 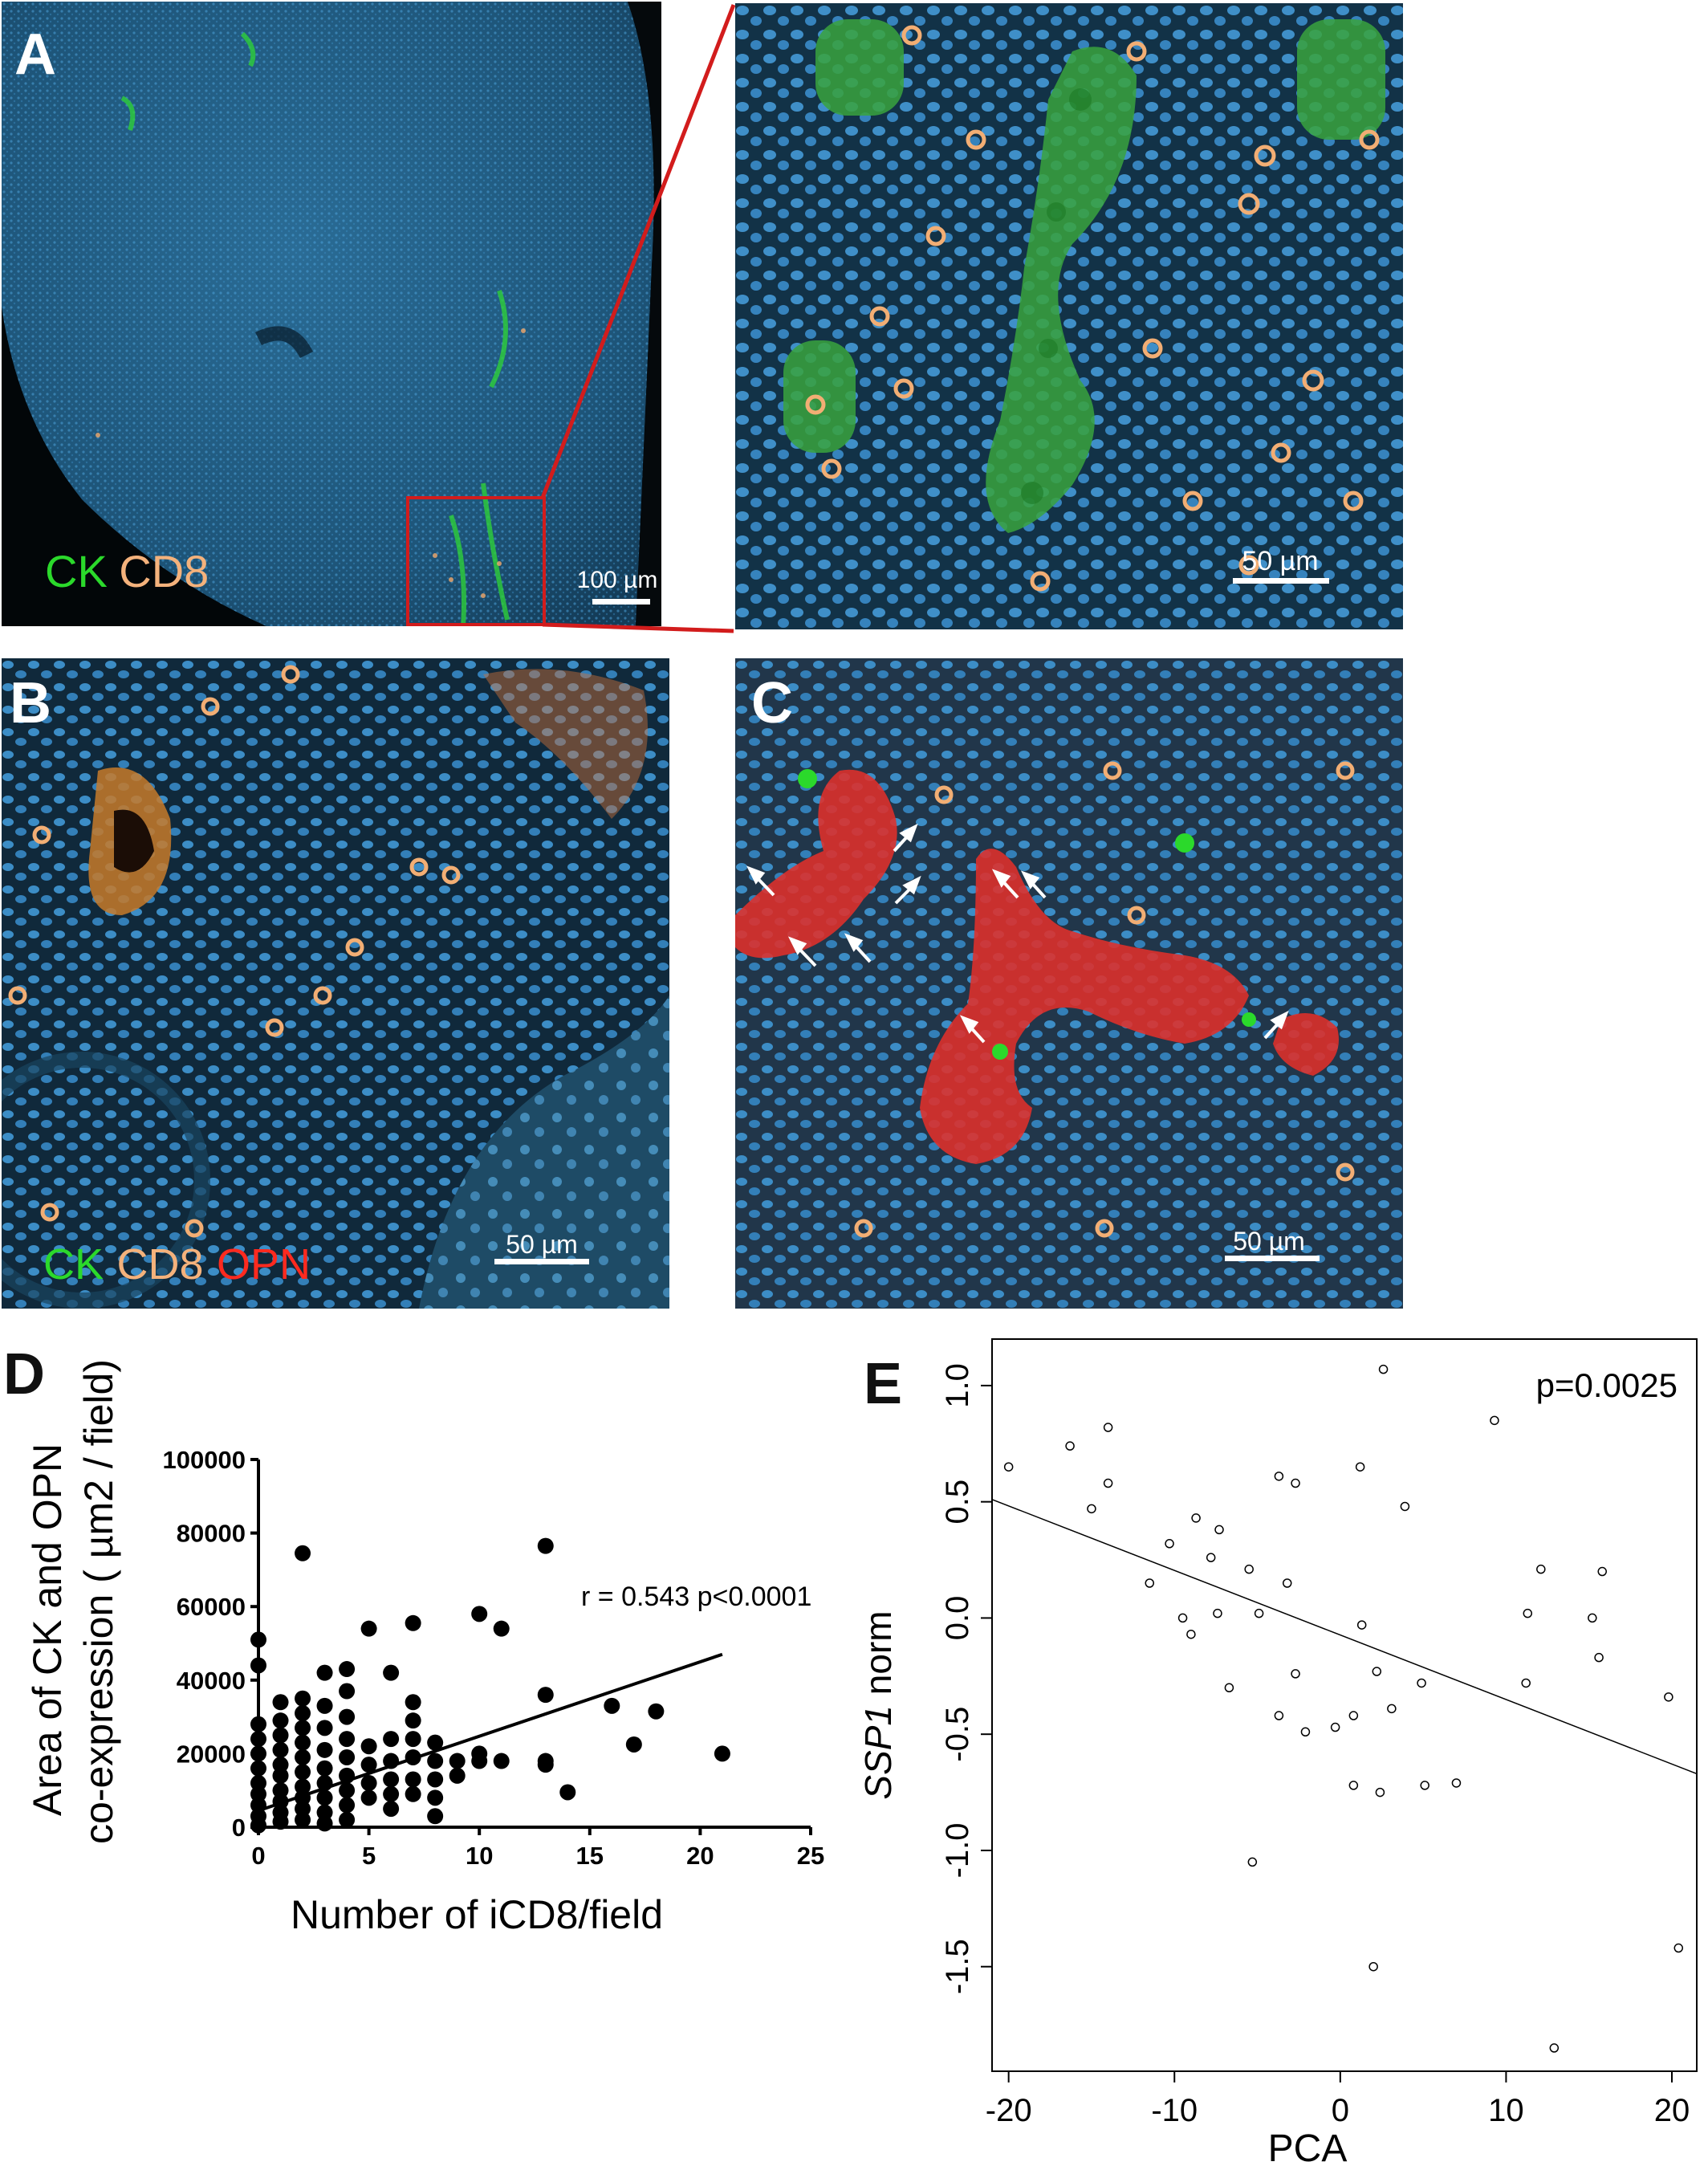 I want to click on panel-e-letter: E, so click(x=883, y=1384).